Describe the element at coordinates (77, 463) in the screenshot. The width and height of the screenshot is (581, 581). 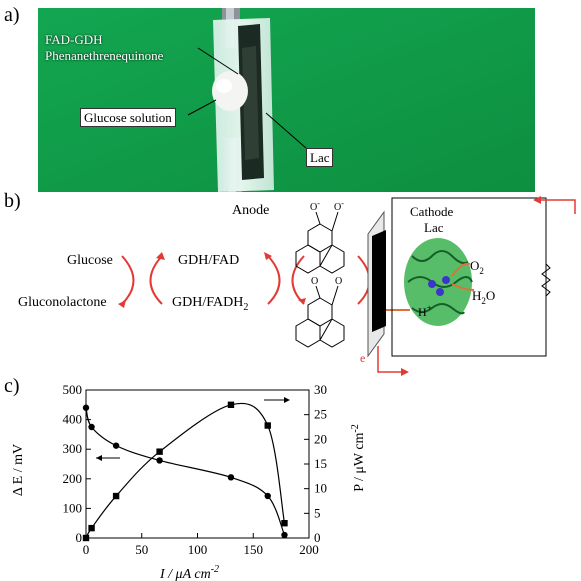
I see `y-left-axis: 0 100 200 300 400 500` at that location.